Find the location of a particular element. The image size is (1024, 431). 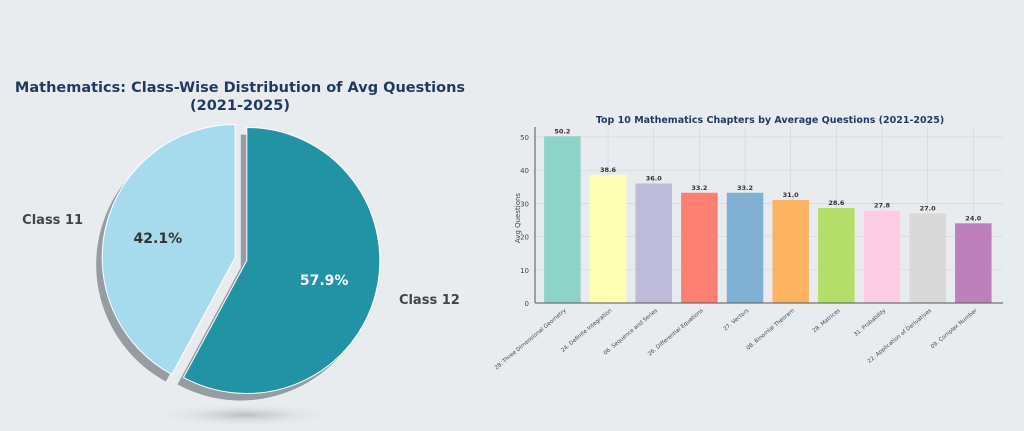

x-tick-label: 24. Definite Integration is located at coordinates (586, 331).